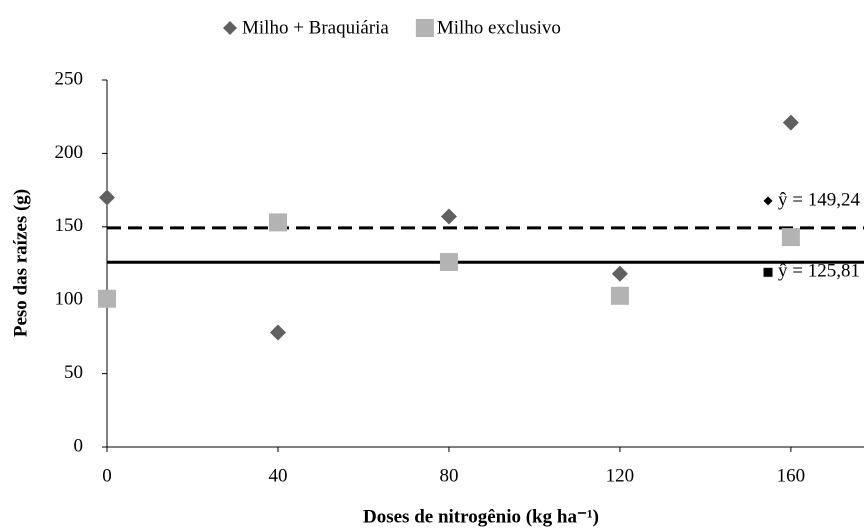 The width and height of the screenshot is (864, 531). What do you see at coordinates (69, 152) in the screenshot?
I see `y-tick-label: 200` at bounding box center [69, 152].